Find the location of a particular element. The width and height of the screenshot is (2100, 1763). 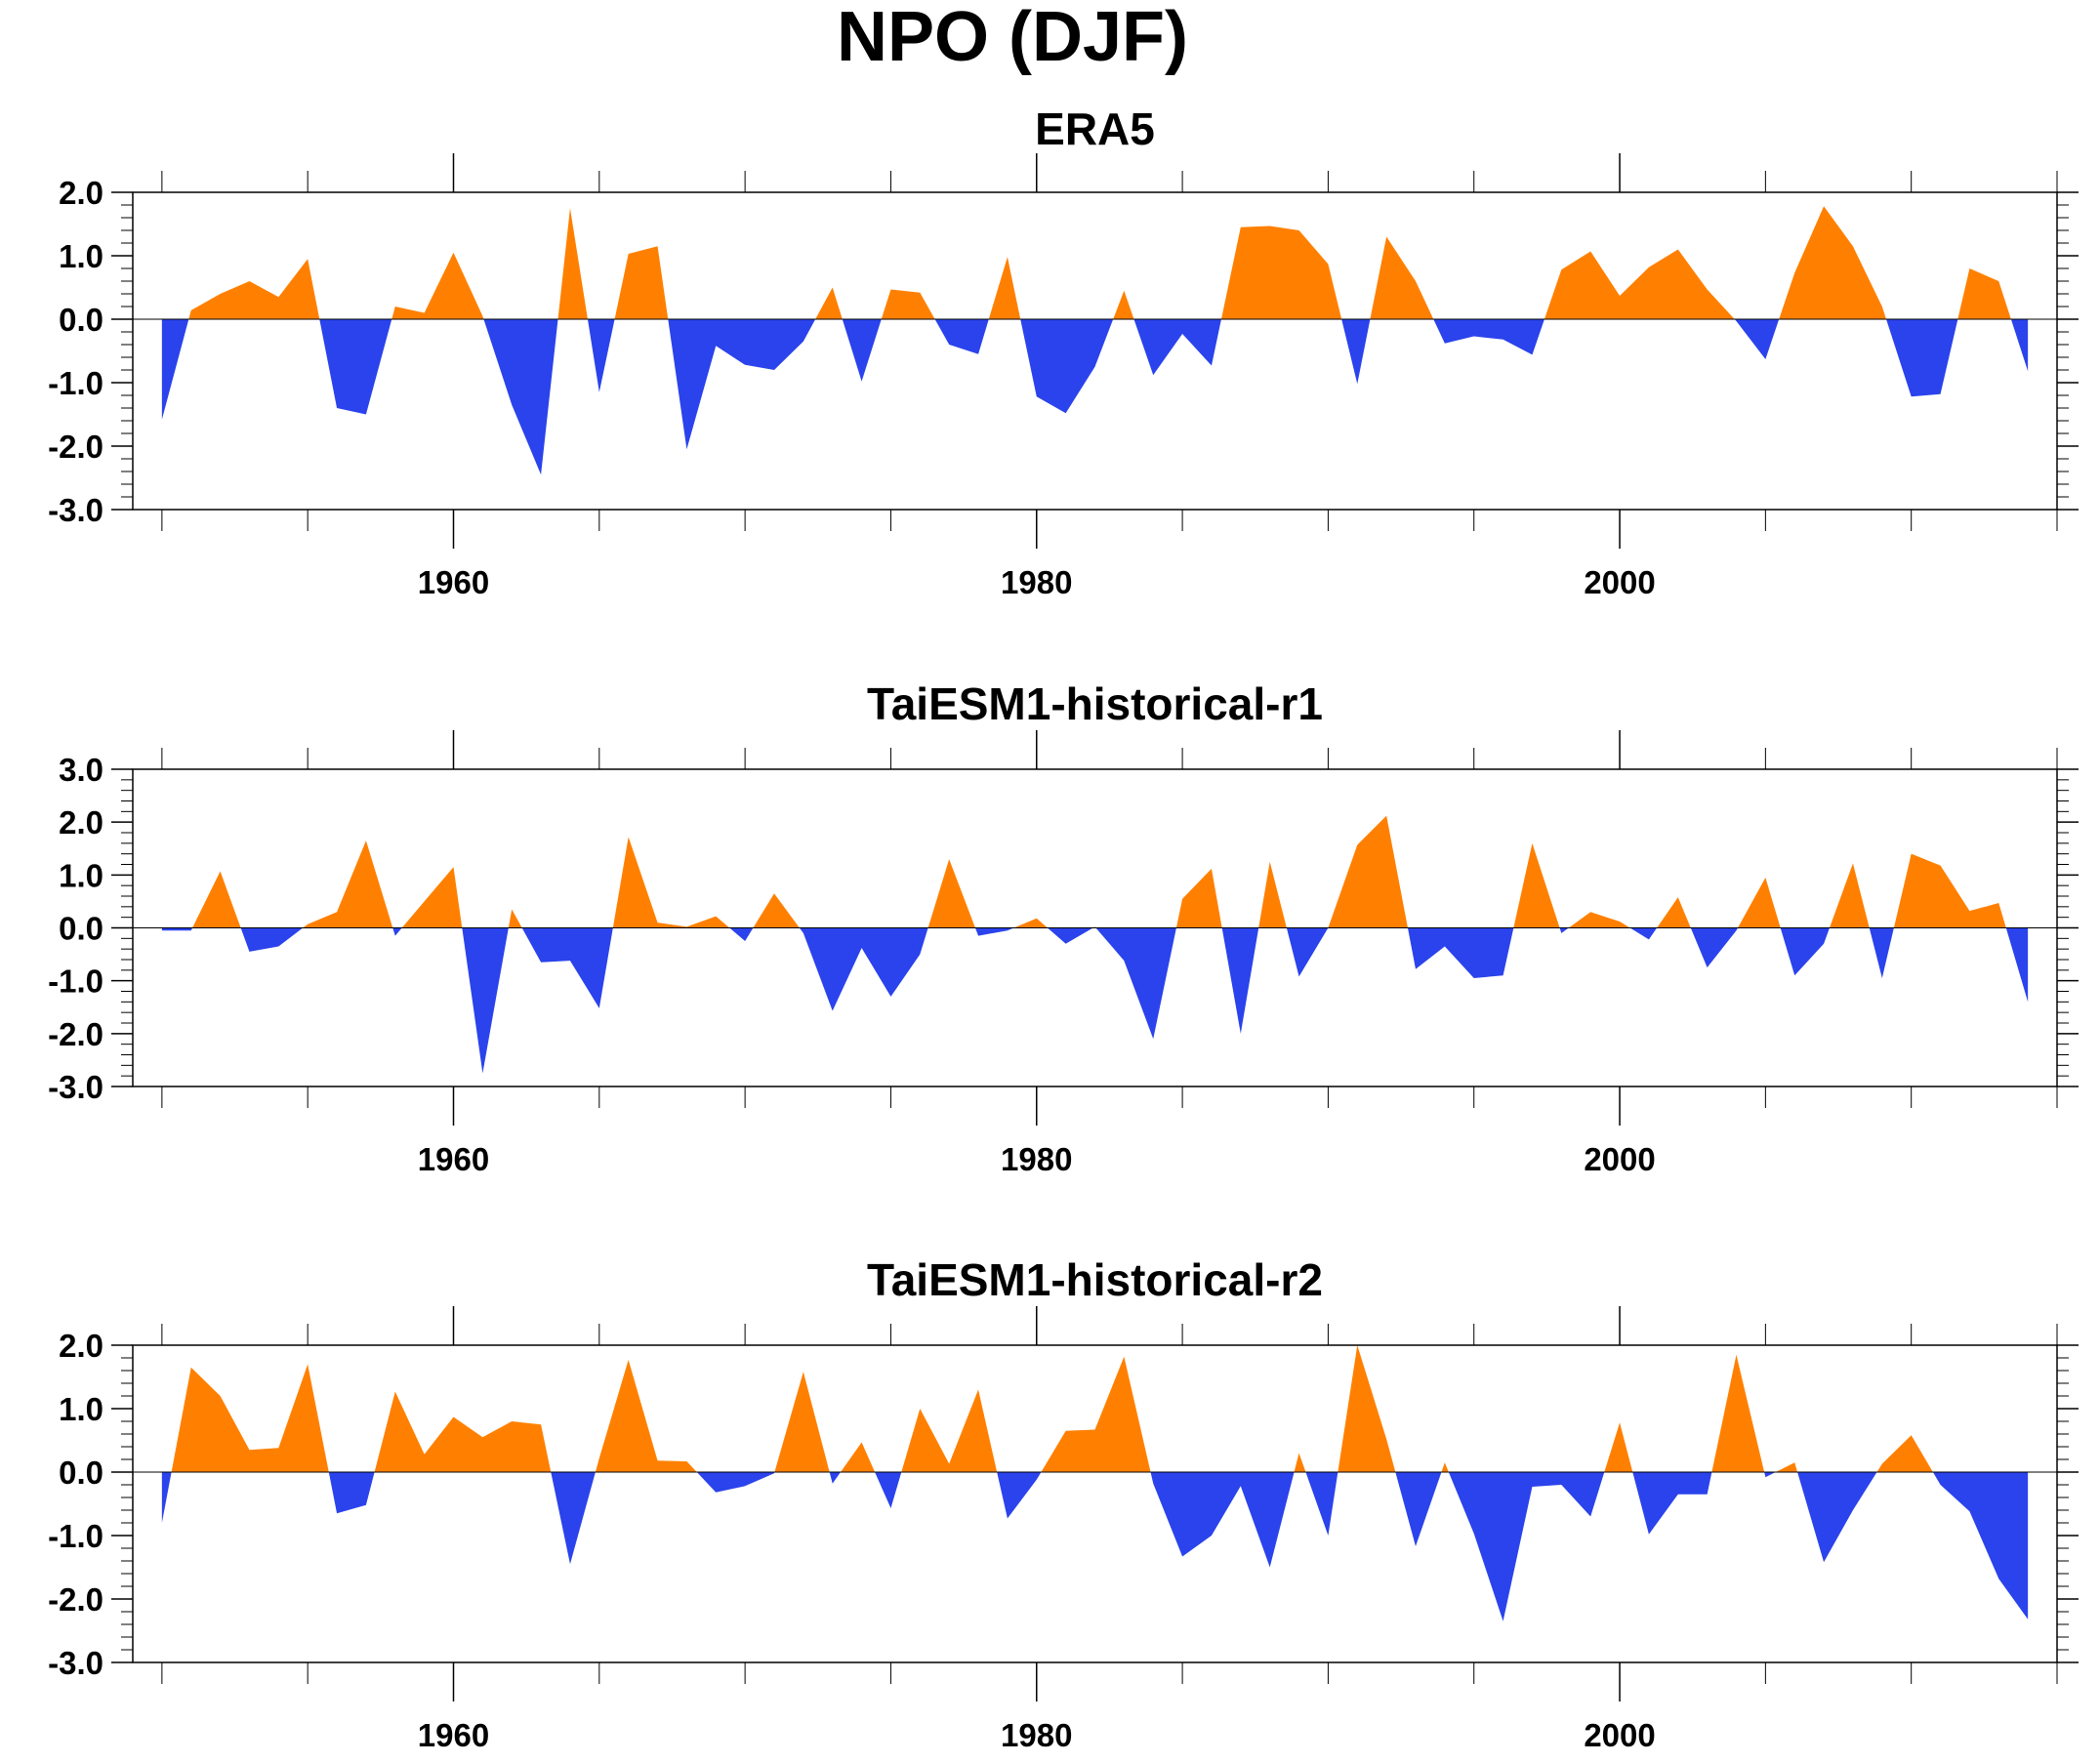

main-title: NPO (DJF) is located at coordinates (1012, 38).